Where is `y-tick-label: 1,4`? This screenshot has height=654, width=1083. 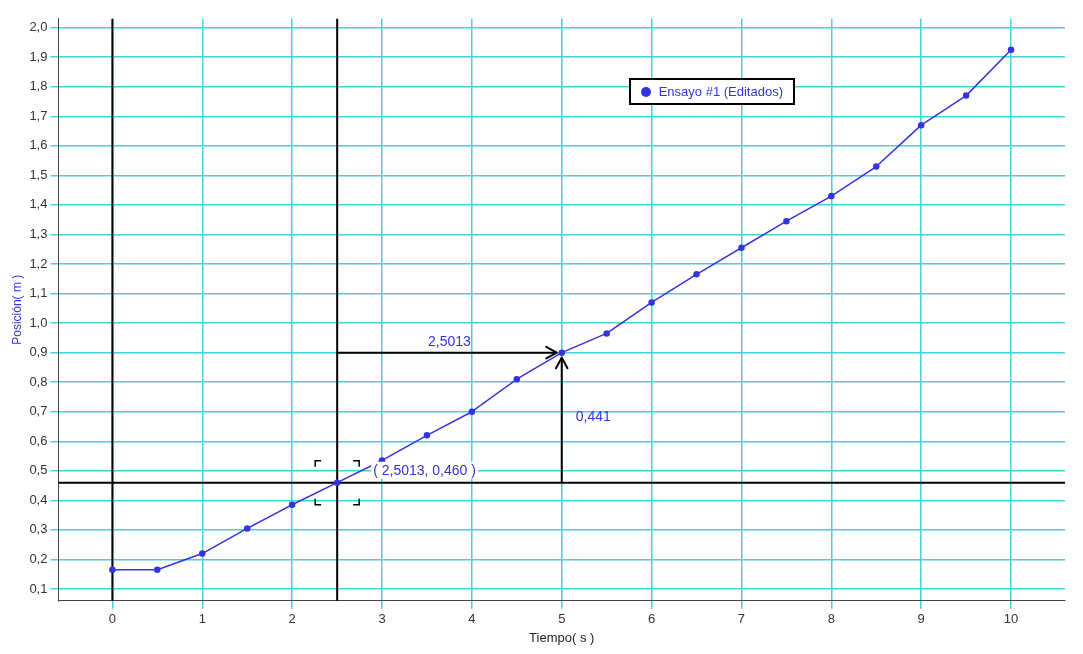 y-tick-label: 1,4 is located at coordinates (38, 204).